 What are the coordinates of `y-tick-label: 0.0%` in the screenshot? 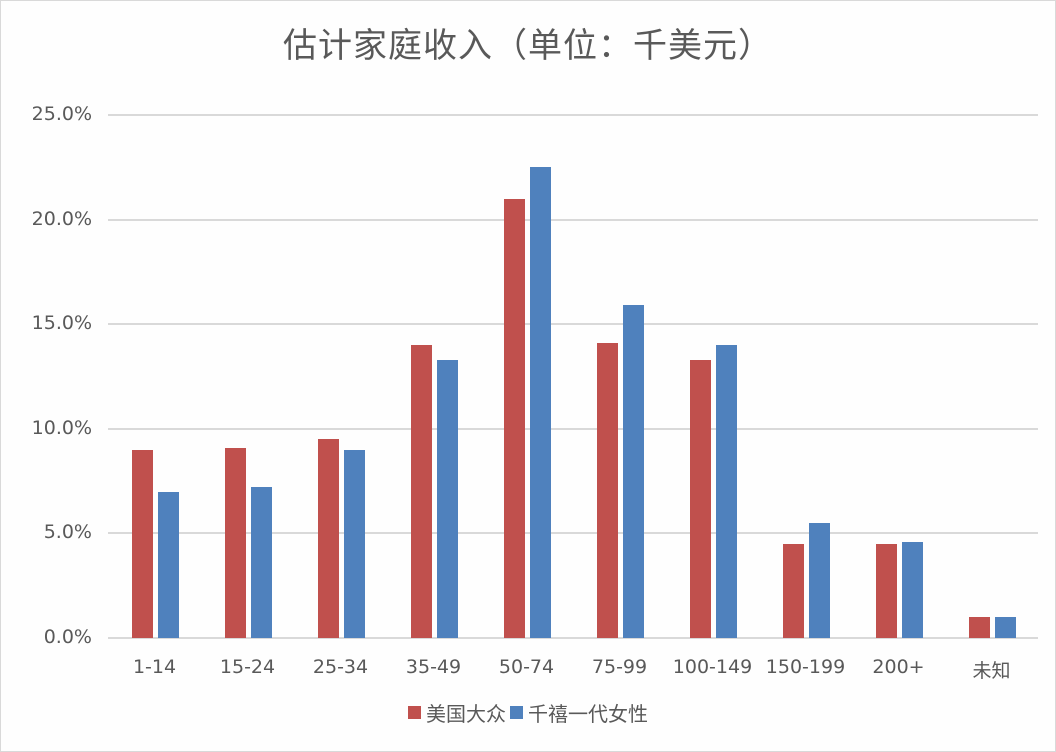 It's located at (67, 637).